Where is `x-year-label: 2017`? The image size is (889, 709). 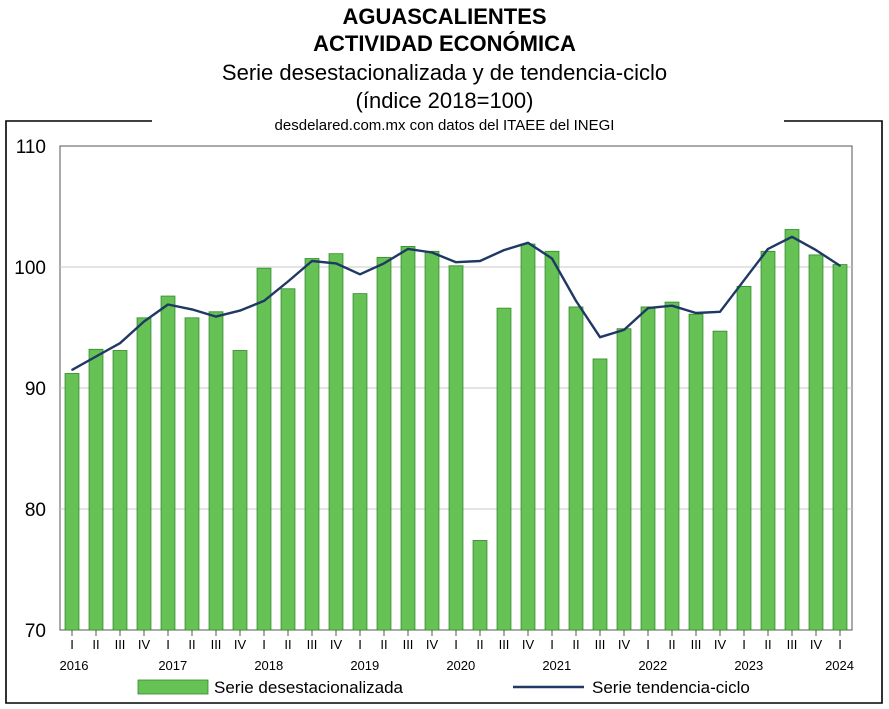 x-year-label: 2017 is located at coordinates (172, 665).